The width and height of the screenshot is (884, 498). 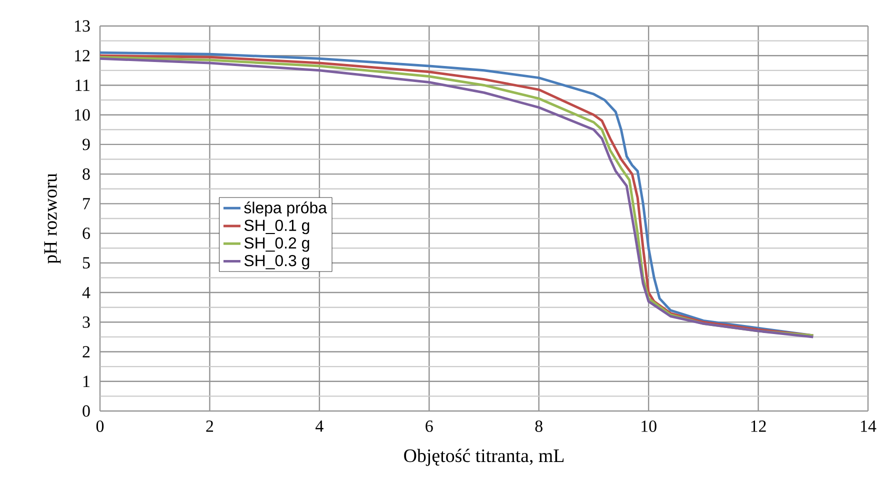 I want to click on y-axis-title: pH rozworu, so click(x=52, y=218).